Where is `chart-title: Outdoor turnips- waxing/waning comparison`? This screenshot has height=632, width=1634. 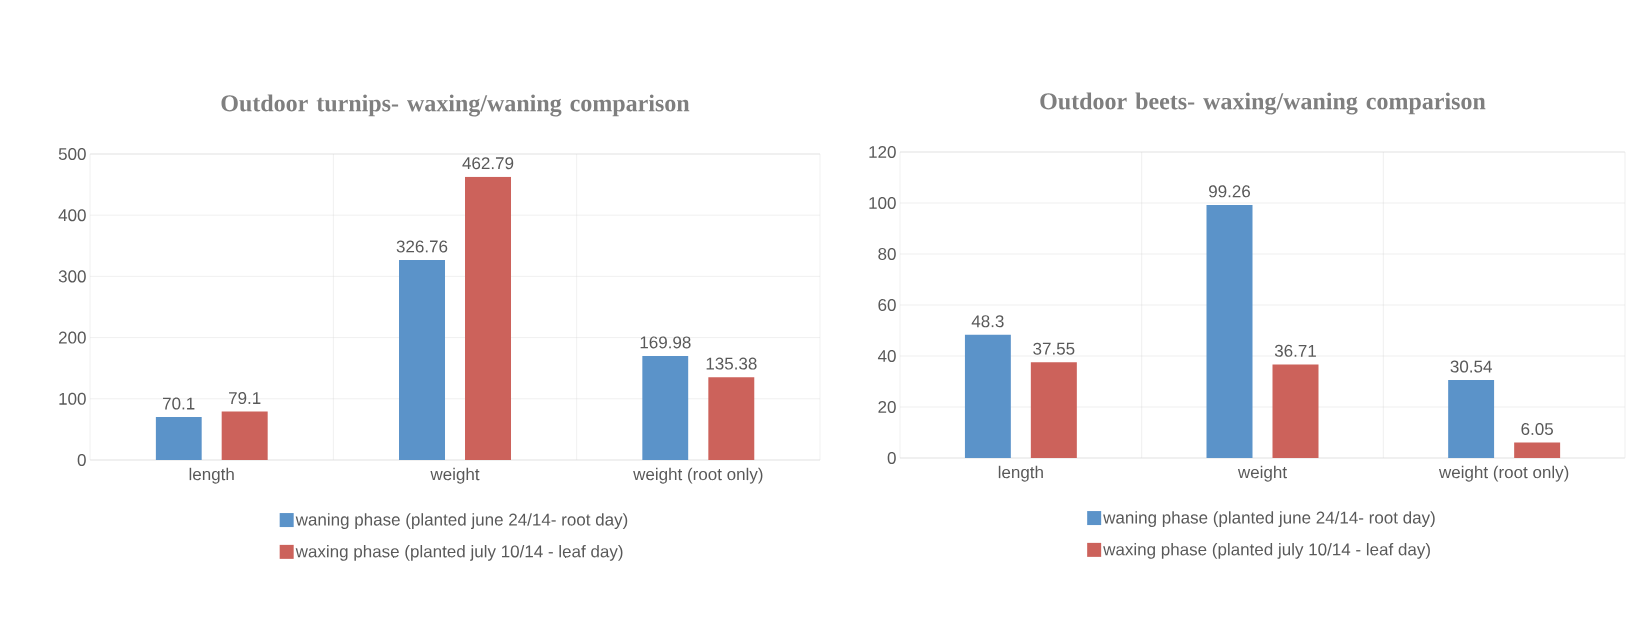 chart-title: Outdoor turnips- waxing/waning comparison is located at coordinates (455, 105).